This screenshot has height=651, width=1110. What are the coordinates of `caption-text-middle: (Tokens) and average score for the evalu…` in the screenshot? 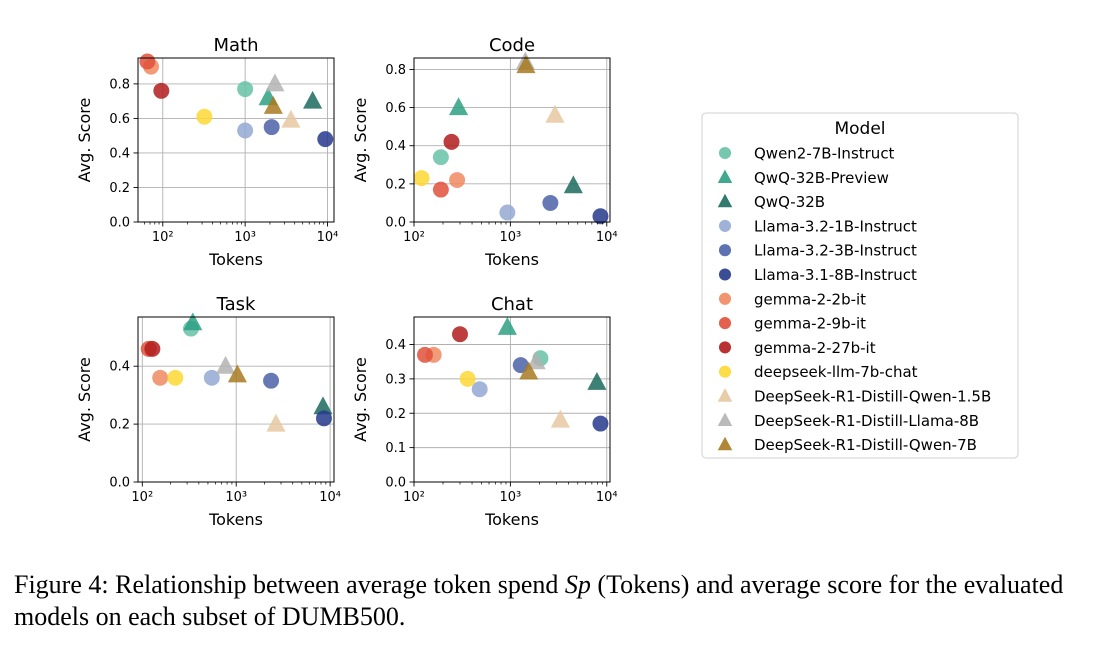 It's located at (539, 600).